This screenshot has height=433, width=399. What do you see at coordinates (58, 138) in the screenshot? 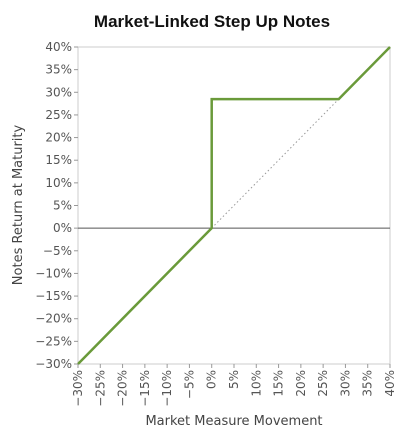
I see `y-tick-label: 20%` at bounding box center [58, 138].